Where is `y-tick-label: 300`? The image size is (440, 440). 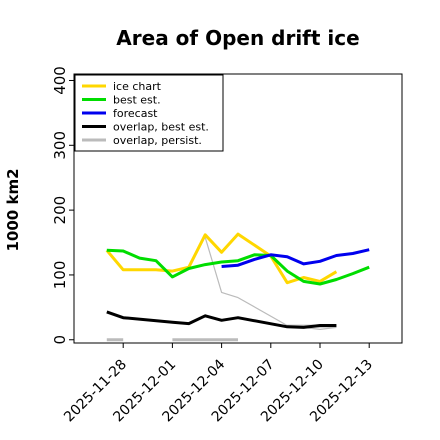
y-tick-label: 300 is located at coordinates (60, 145).